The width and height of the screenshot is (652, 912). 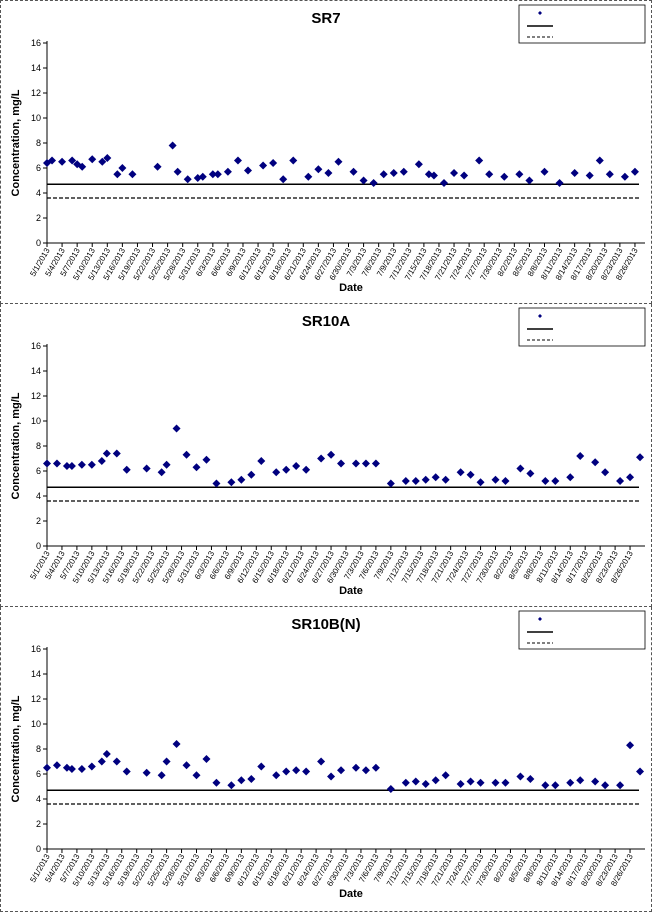 I want to click on x-axis-label: Date, so click(x=351, y=894).